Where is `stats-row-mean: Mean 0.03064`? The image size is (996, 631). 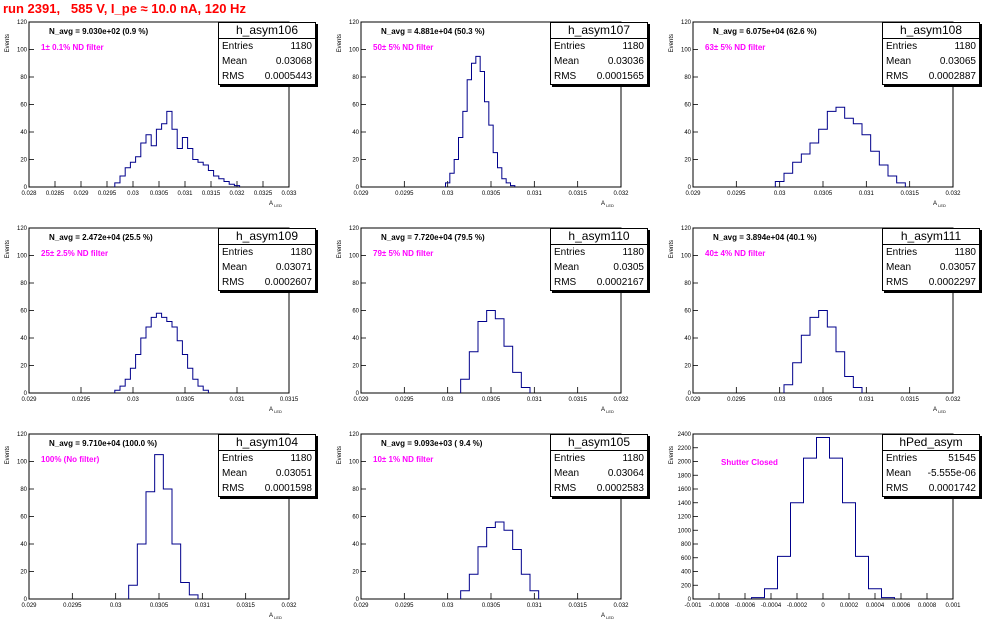 stats-row-mean: Mean 0.03064 is located at coordinates (599, 473).